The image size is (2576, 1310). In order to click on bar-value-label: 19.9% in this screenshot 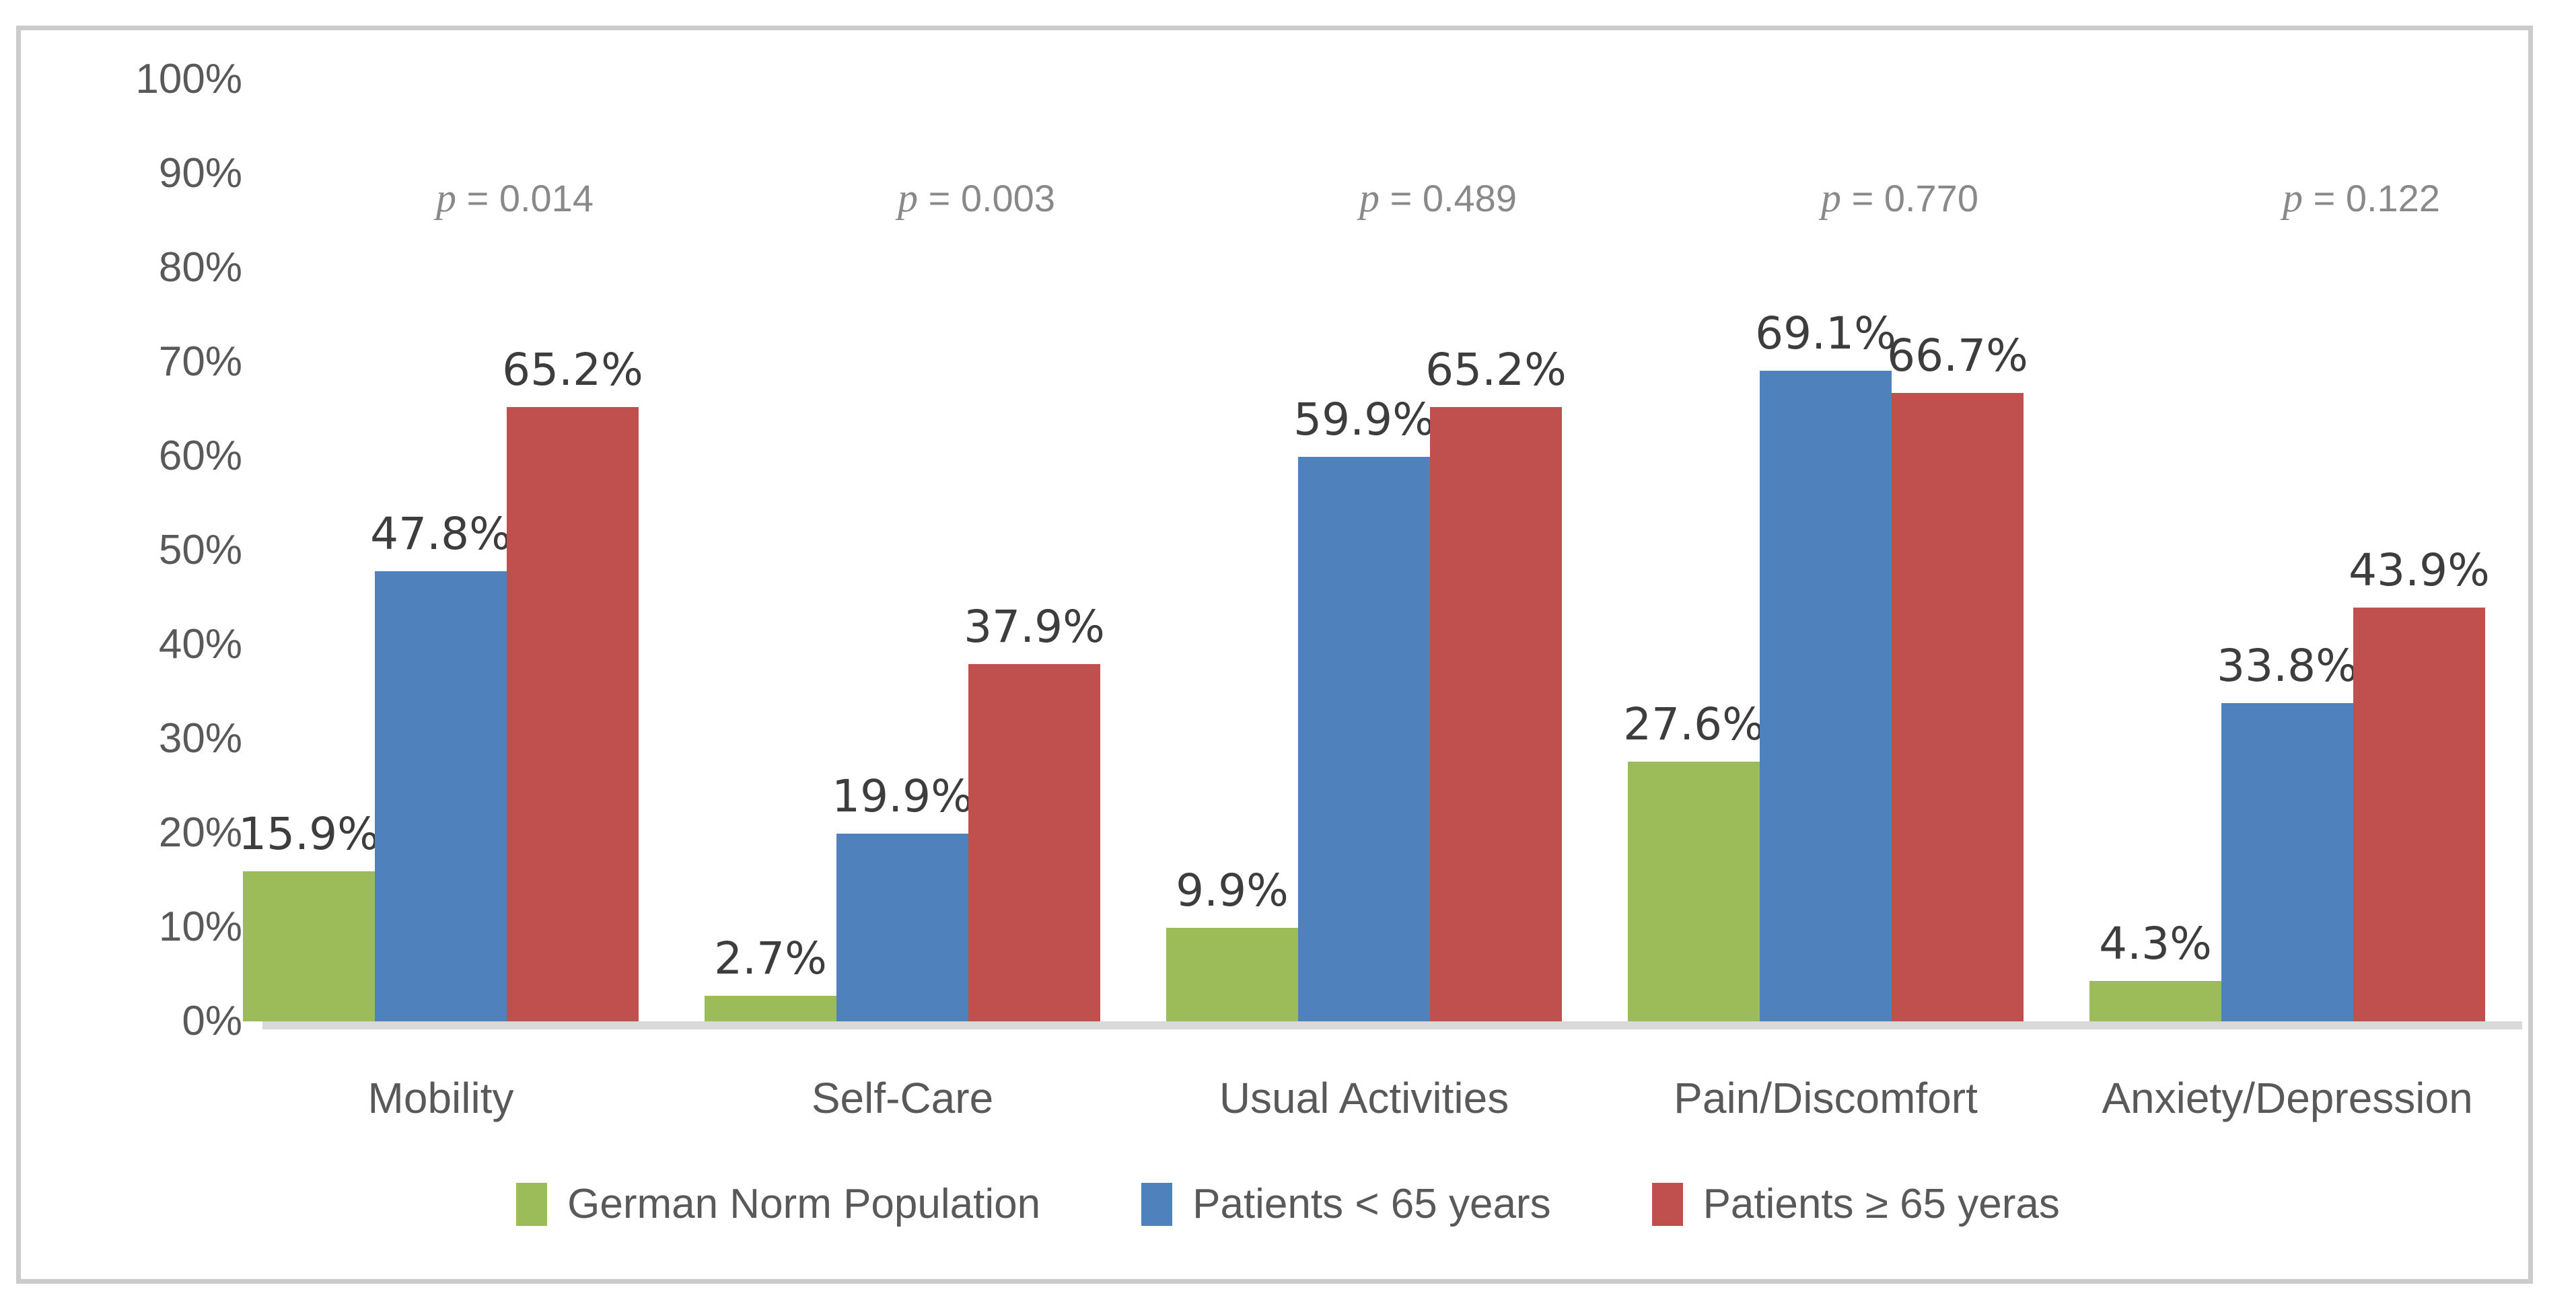, I will do `click(902, 796)`.